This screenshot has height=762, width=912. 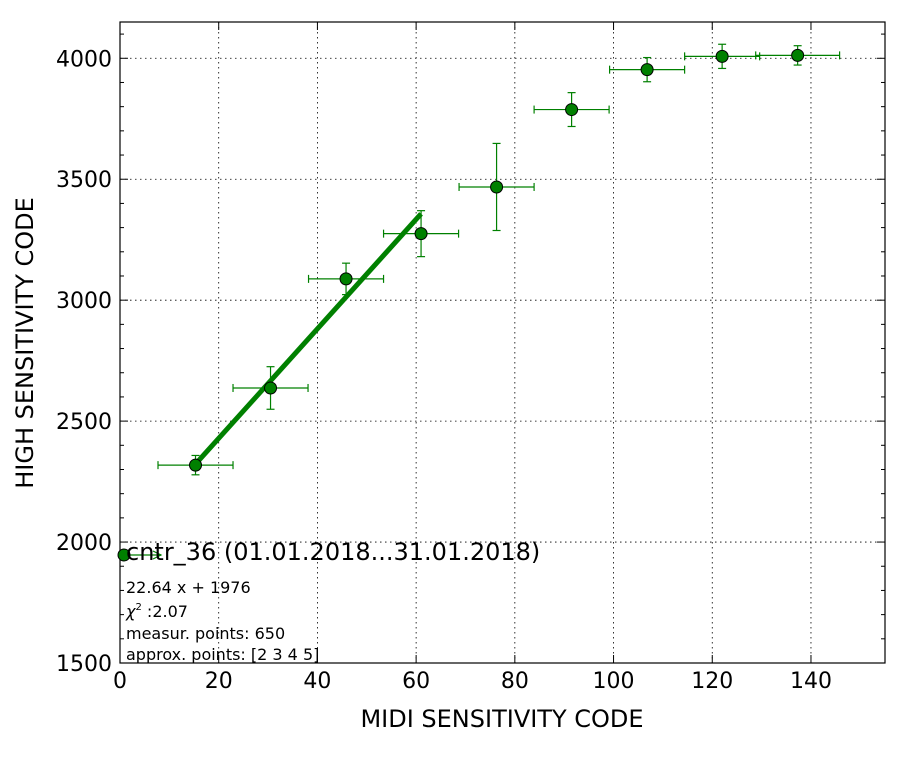 What do you see at coordinates (219, 681) in the screenshot?
I see `x-tick-label: 20` at bounding box center [219, 681].